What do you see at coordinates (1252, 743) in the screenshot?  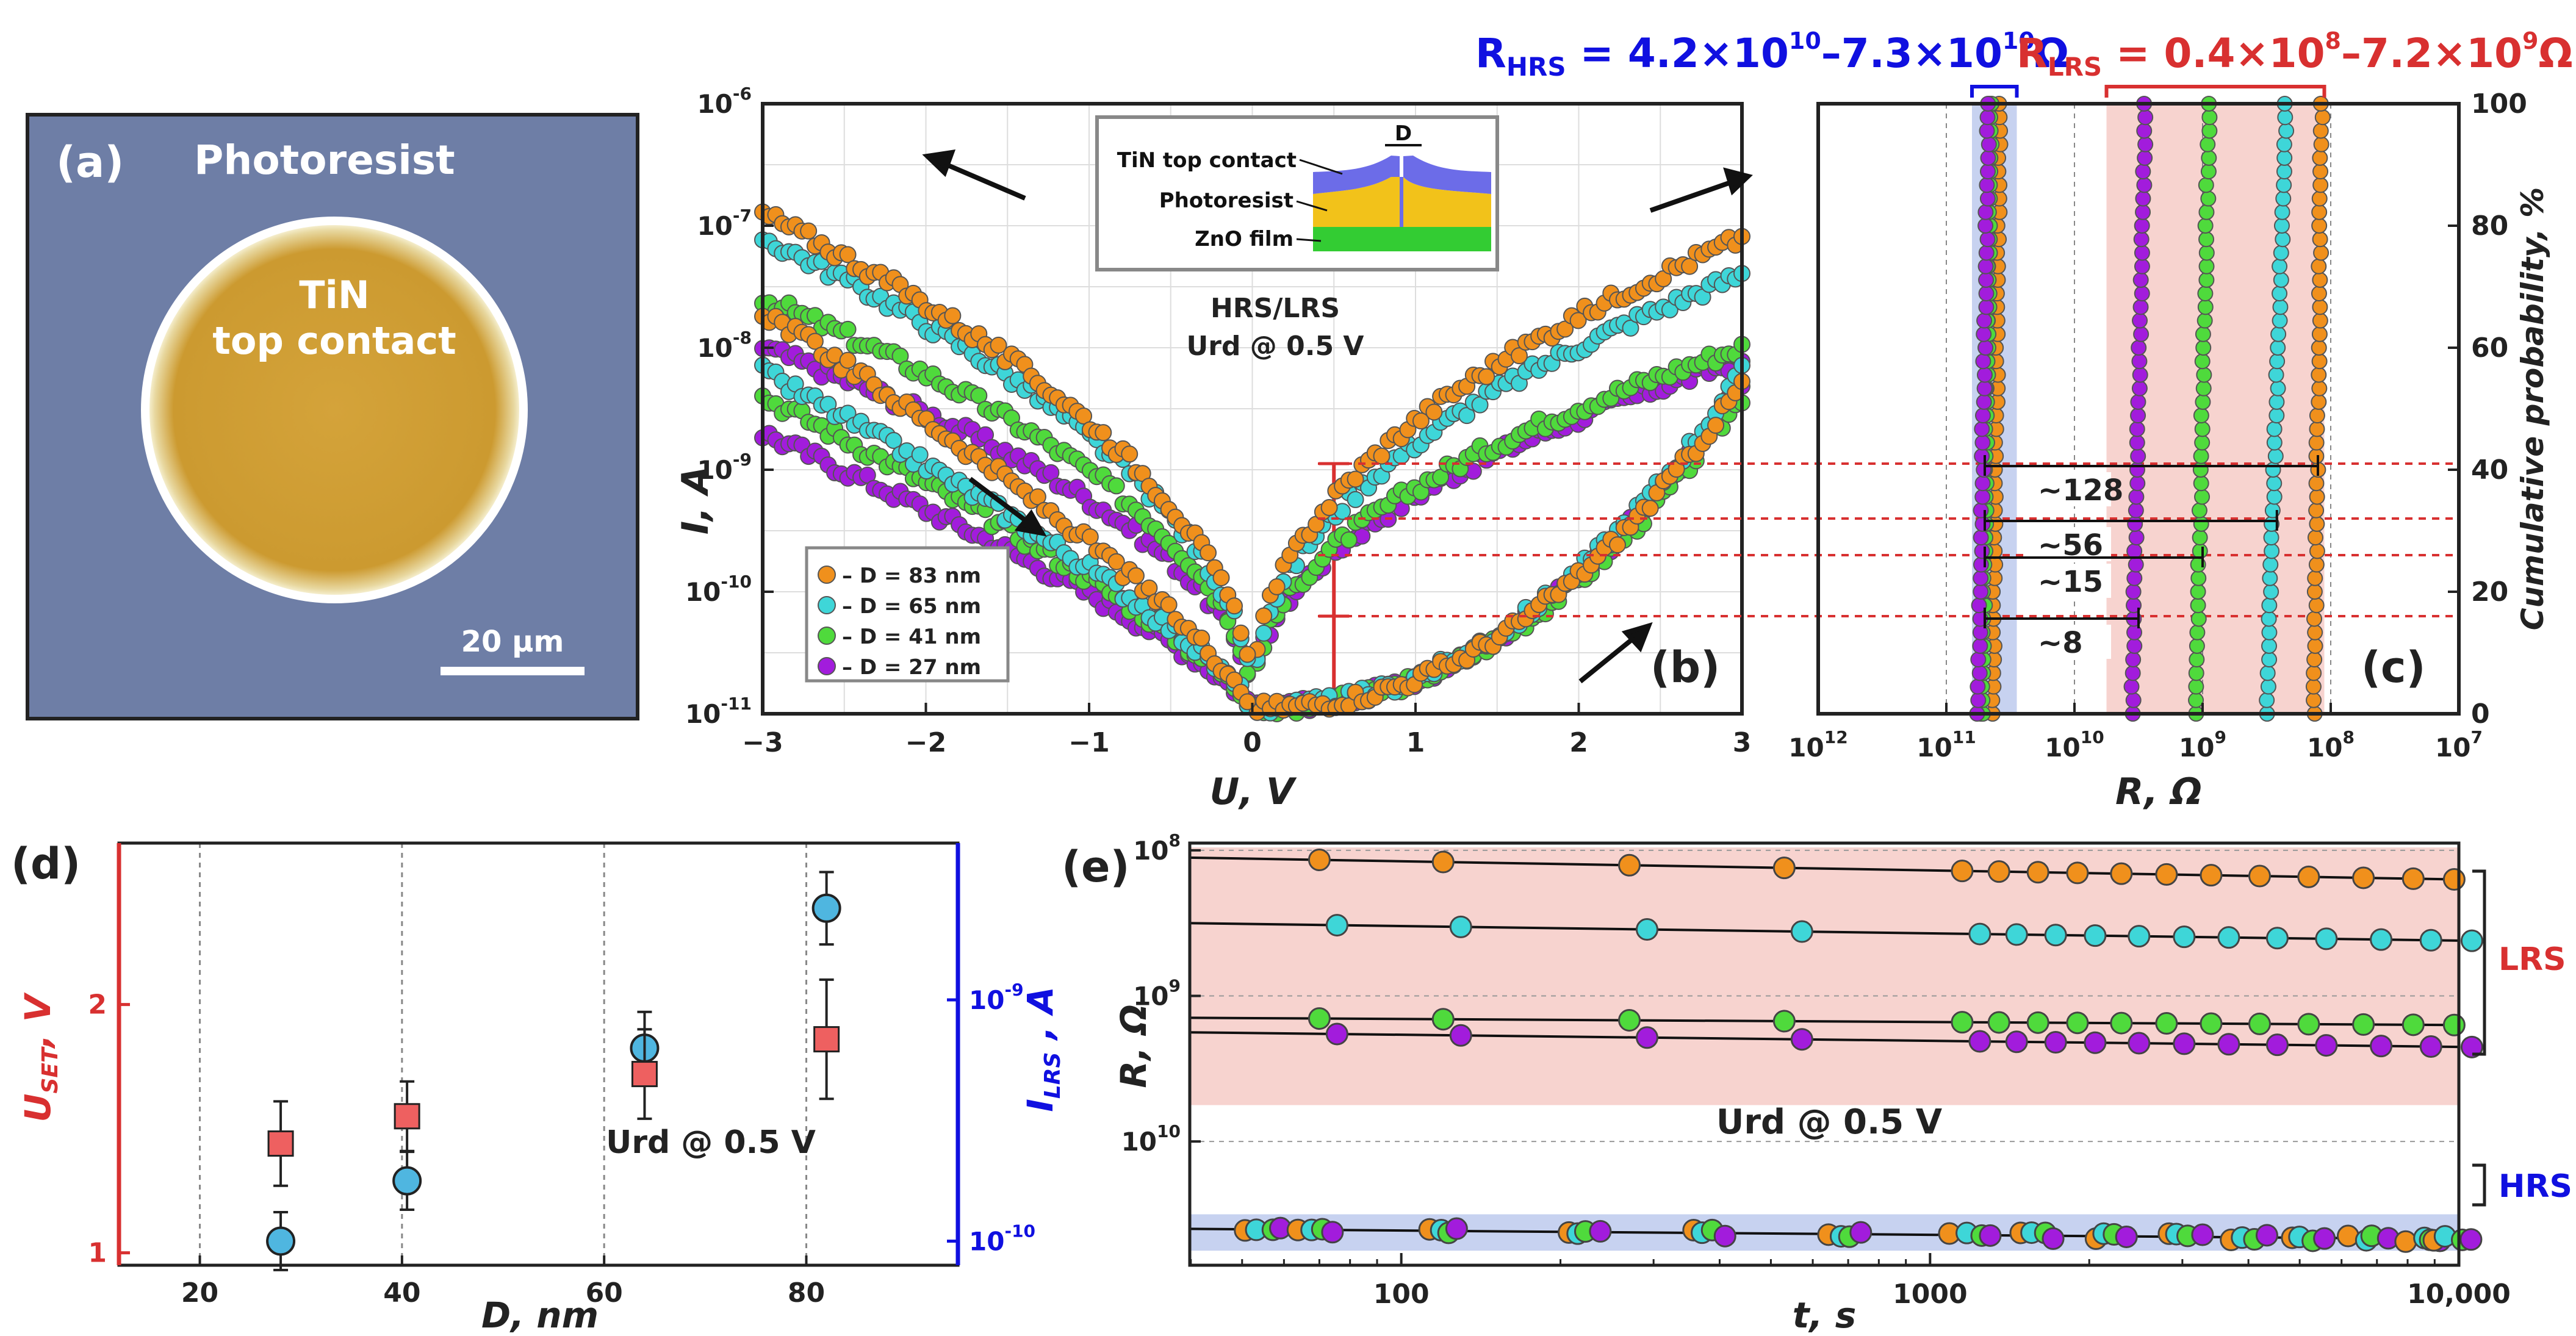 I see `b-x-tick-label: 0` at bounding box center [1252, 743].